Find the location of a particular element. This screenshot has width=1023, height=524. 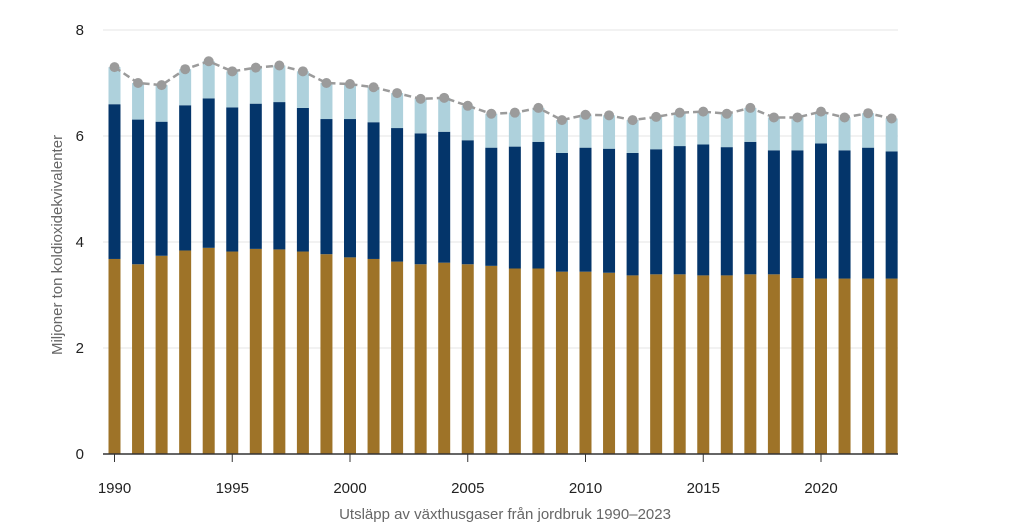

y-tick-label: 4 is located at coordinates (80, 242).